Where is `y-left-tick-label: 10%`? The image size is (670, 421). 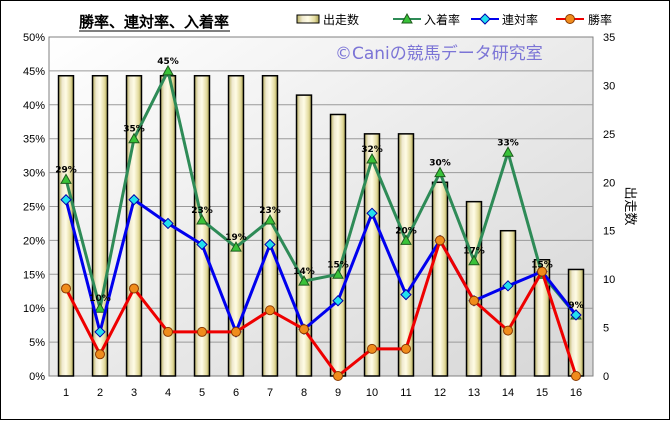
y-left-tick-label: 10% is located at coordinates (34, 309).